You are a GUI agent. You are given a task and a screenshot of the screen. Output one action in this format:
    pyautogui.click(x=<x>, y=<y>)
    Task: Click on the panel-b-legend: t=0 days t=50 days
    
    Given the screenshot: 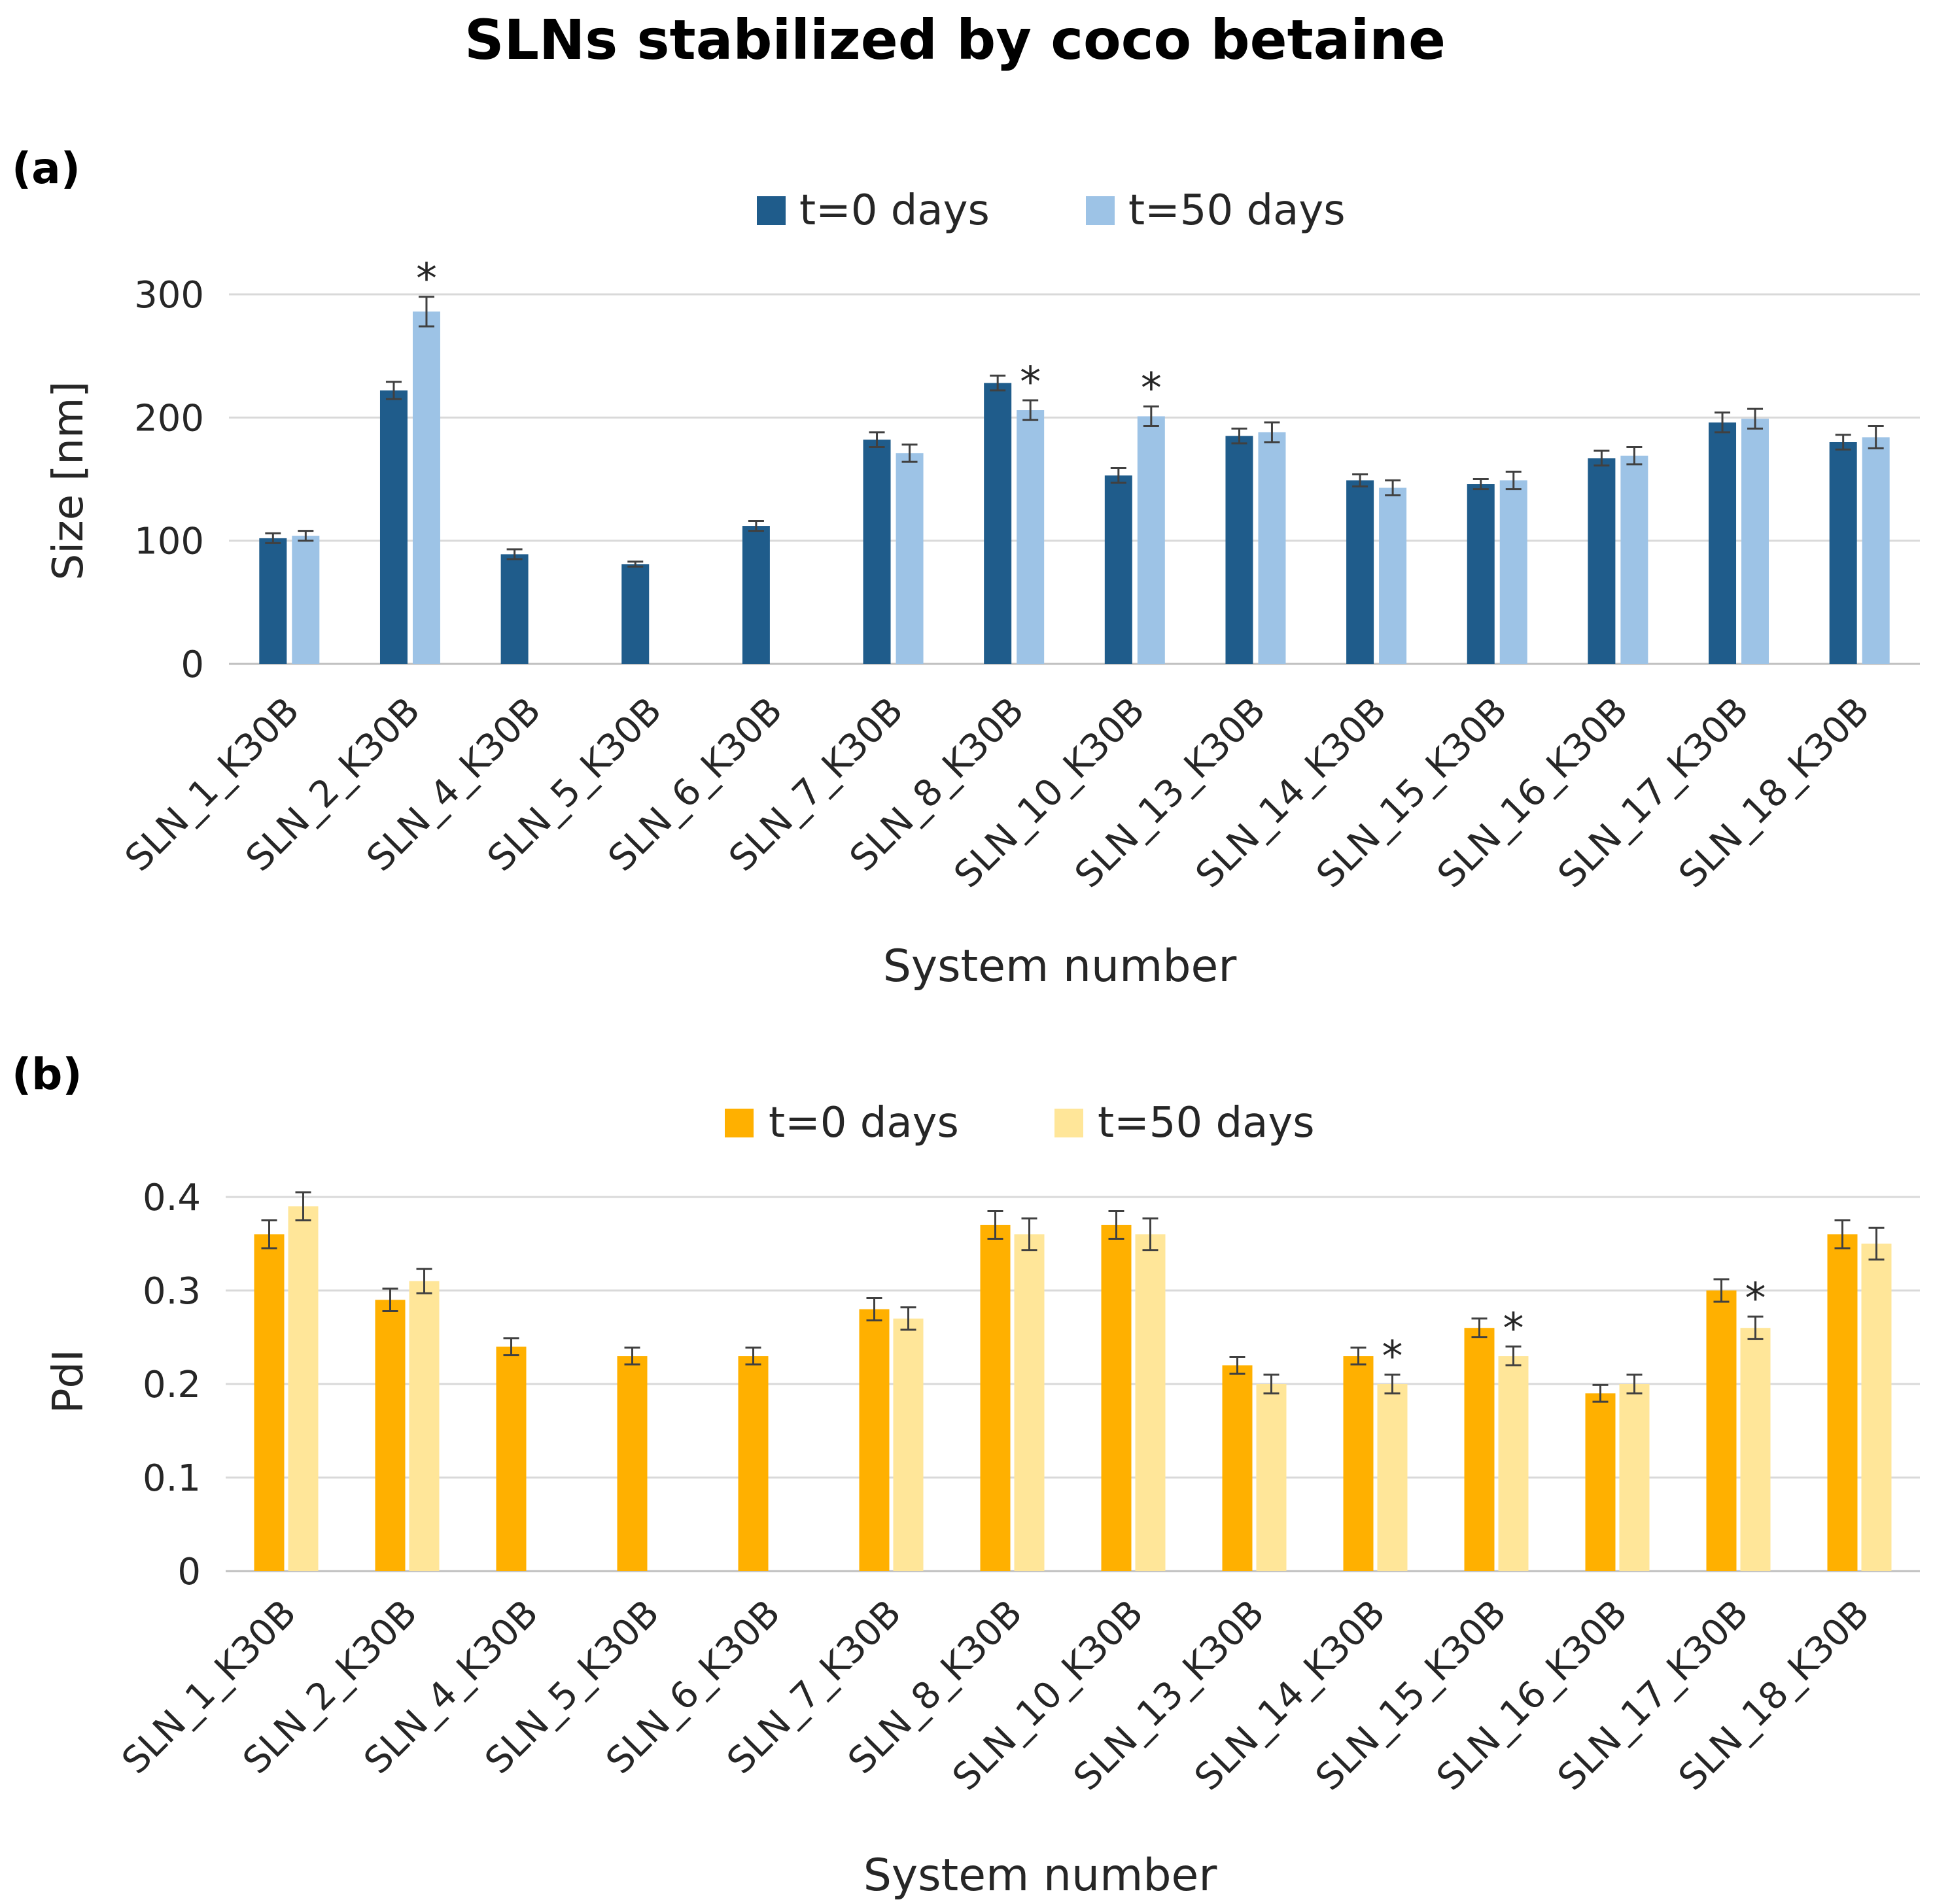 What is the action you would take?
    pyautogui.click(x=1020, y=1123)
    